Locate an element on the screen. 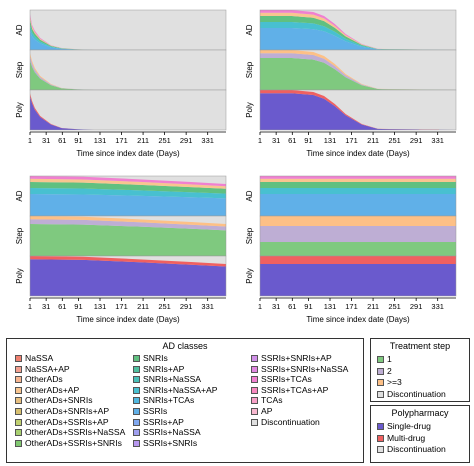 This screenshot has width=474, height=466. ad-class-legend-label: OtherADs is located at coordinates (44, 379).